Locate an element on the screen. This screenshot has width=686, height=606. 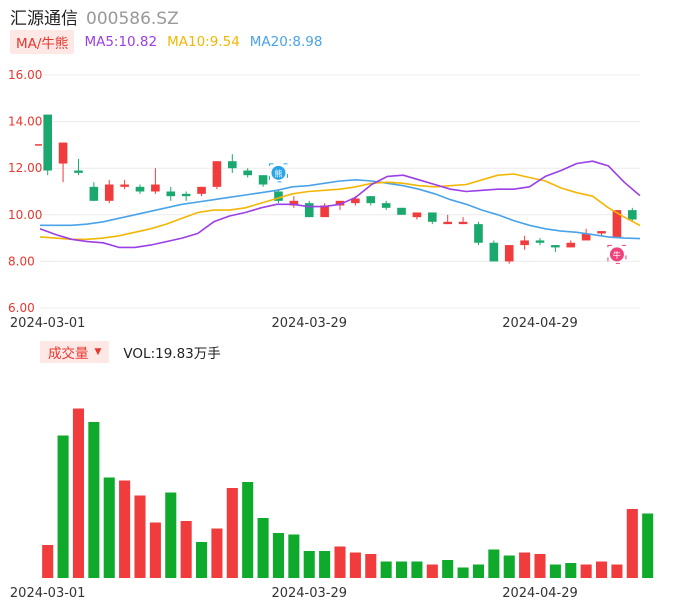
bull-signal-badge: 牛 is located at coordinates (617, 254).